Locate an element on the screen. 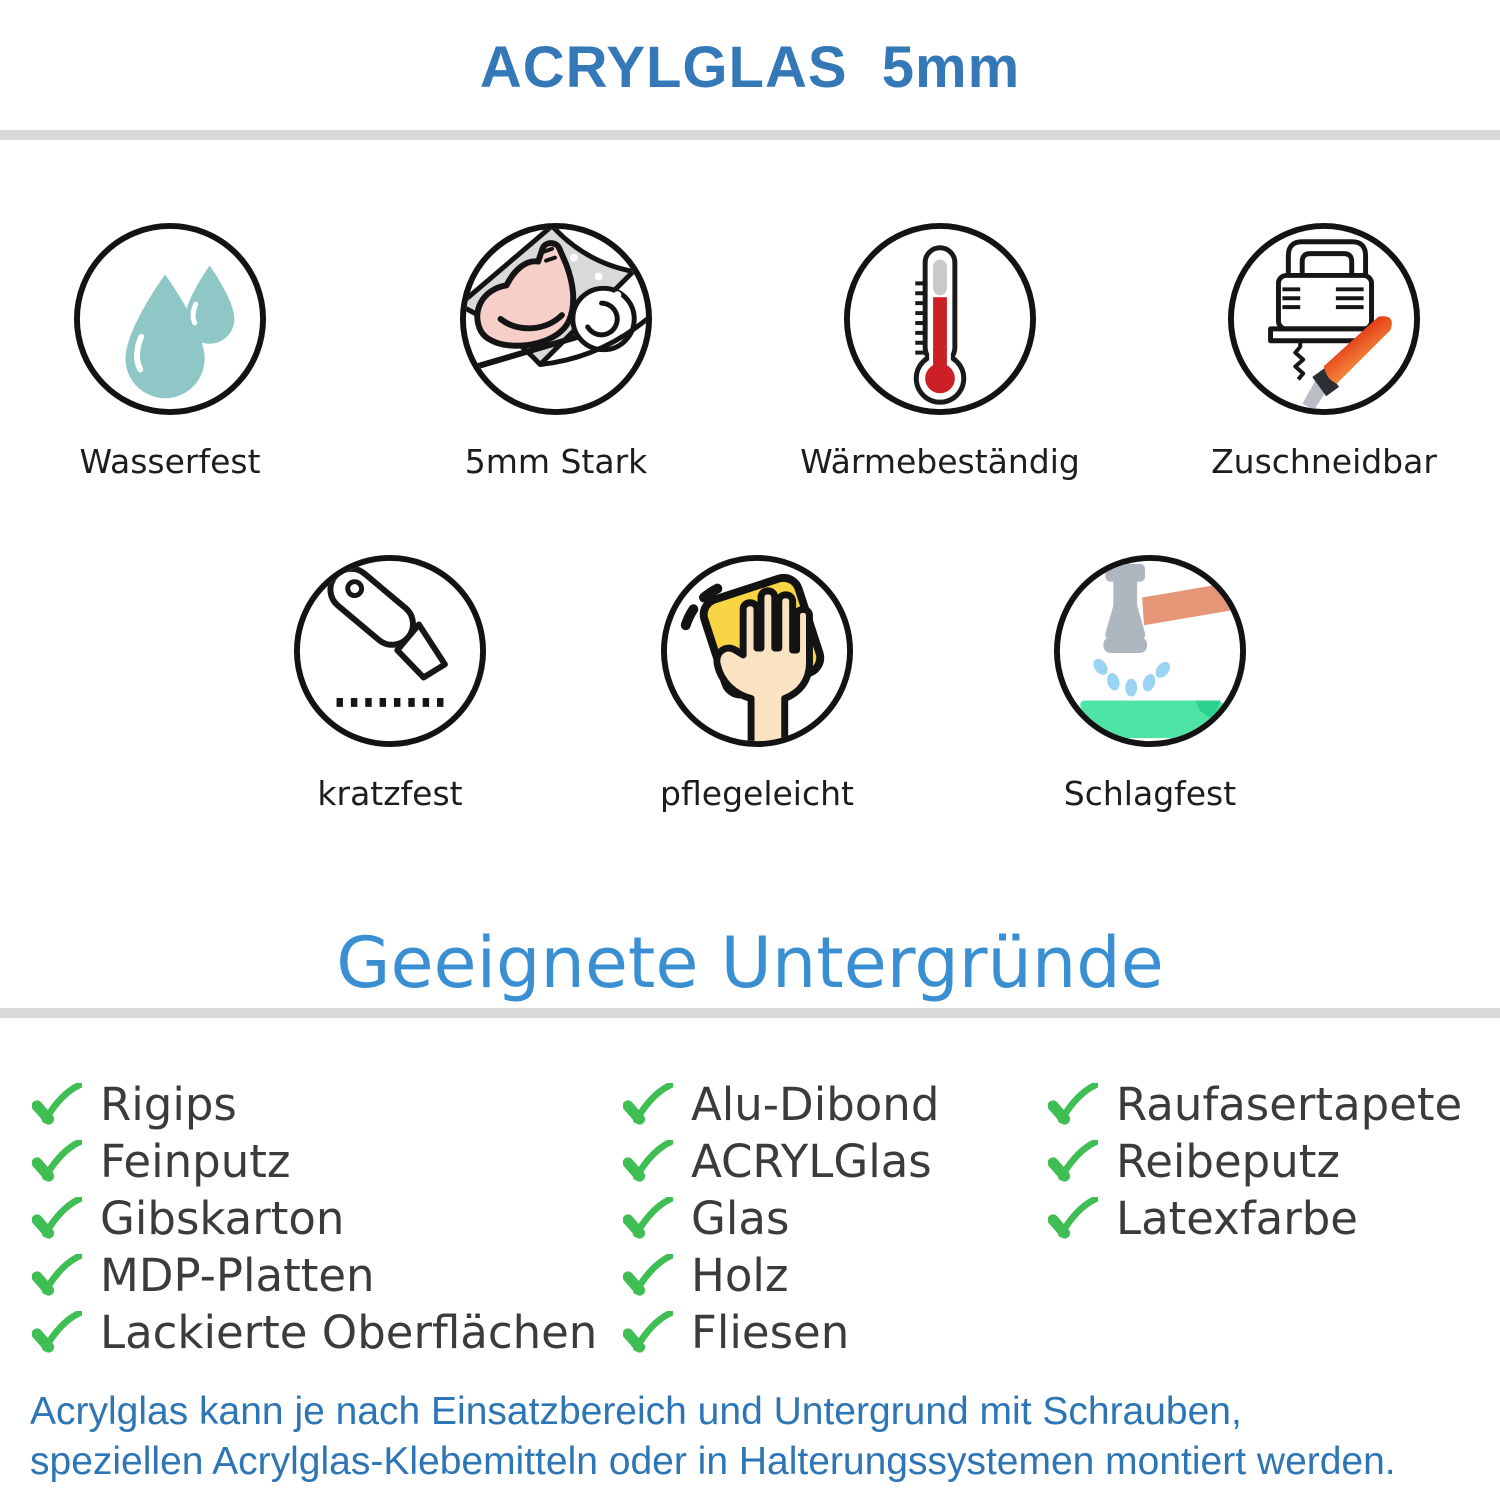 The height and width of the screenshot is (1500, 1500). substrate-label: Alu-Dibond is located at coordinates (815, 1104).